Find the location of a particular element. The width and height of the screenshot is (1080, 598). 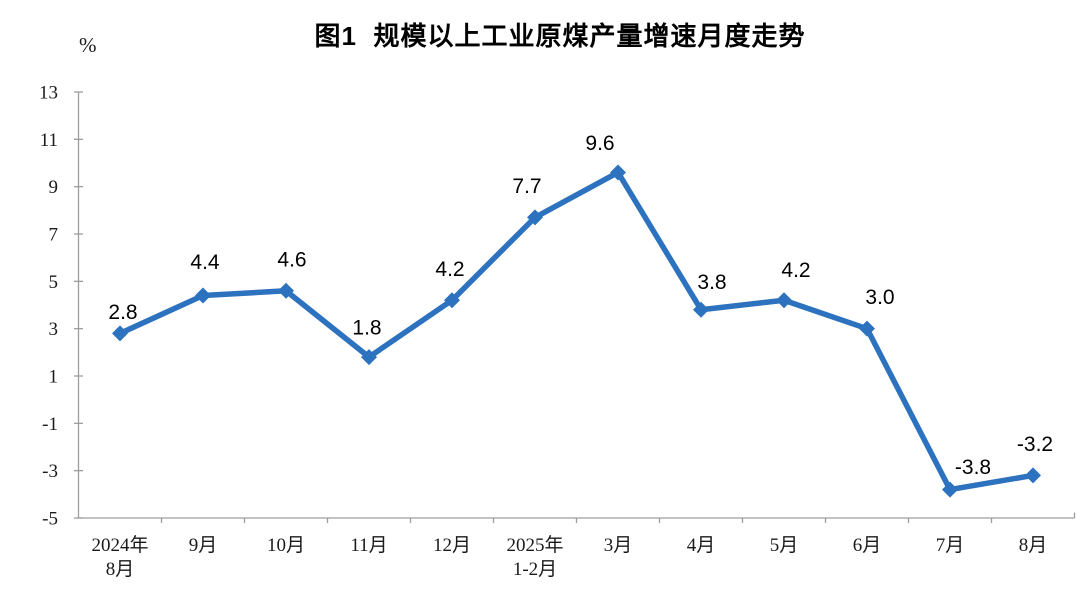

x-axis-category-label: 2025年 is located at coordinates (534, 545).